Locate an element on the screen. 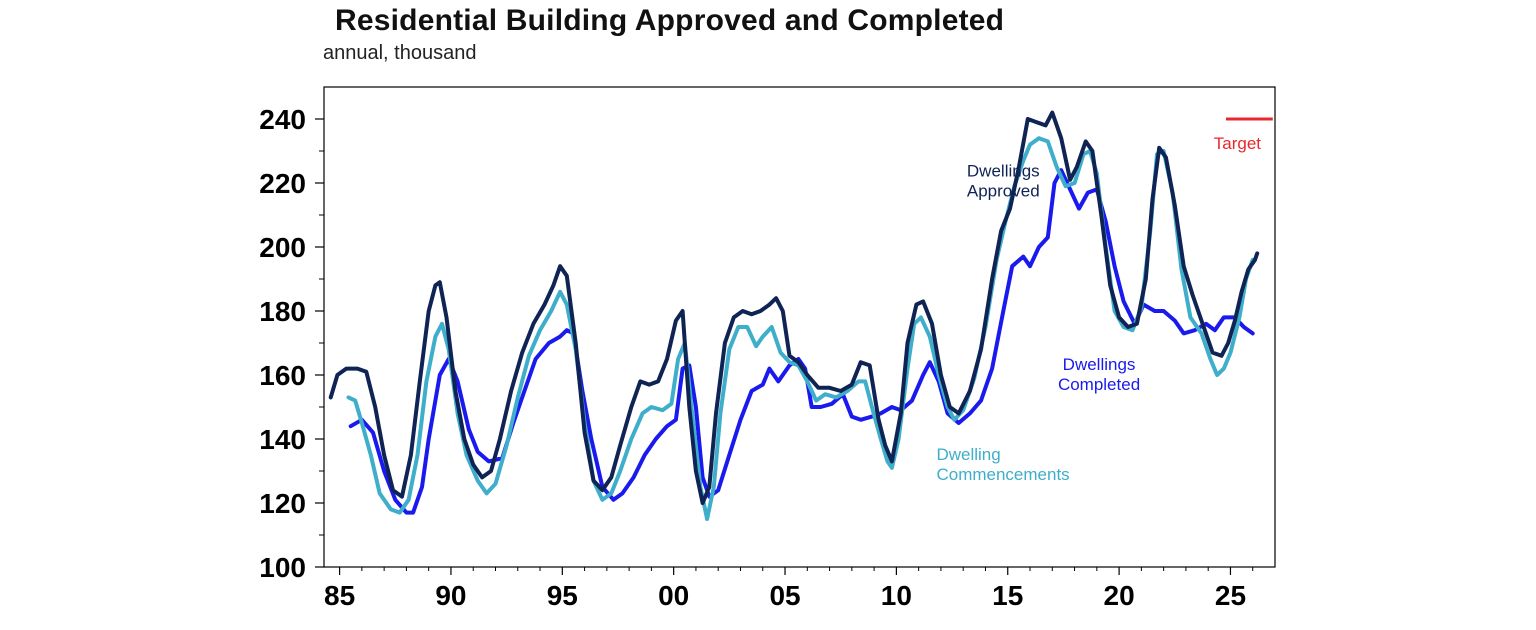 This screenshot has height=630, width=1536. y-tick-label: 160 is located at coordinates (282, 375).